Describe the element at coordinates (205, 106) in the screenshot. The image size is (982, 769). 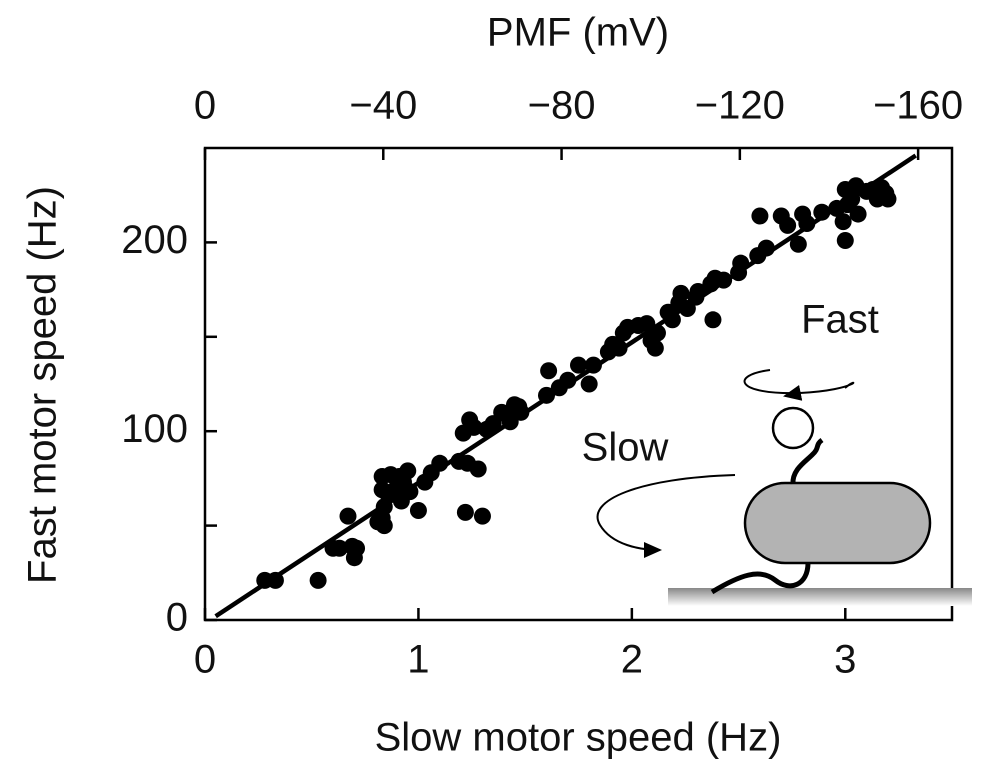
I see `x2-tick-label: 0` at that location.